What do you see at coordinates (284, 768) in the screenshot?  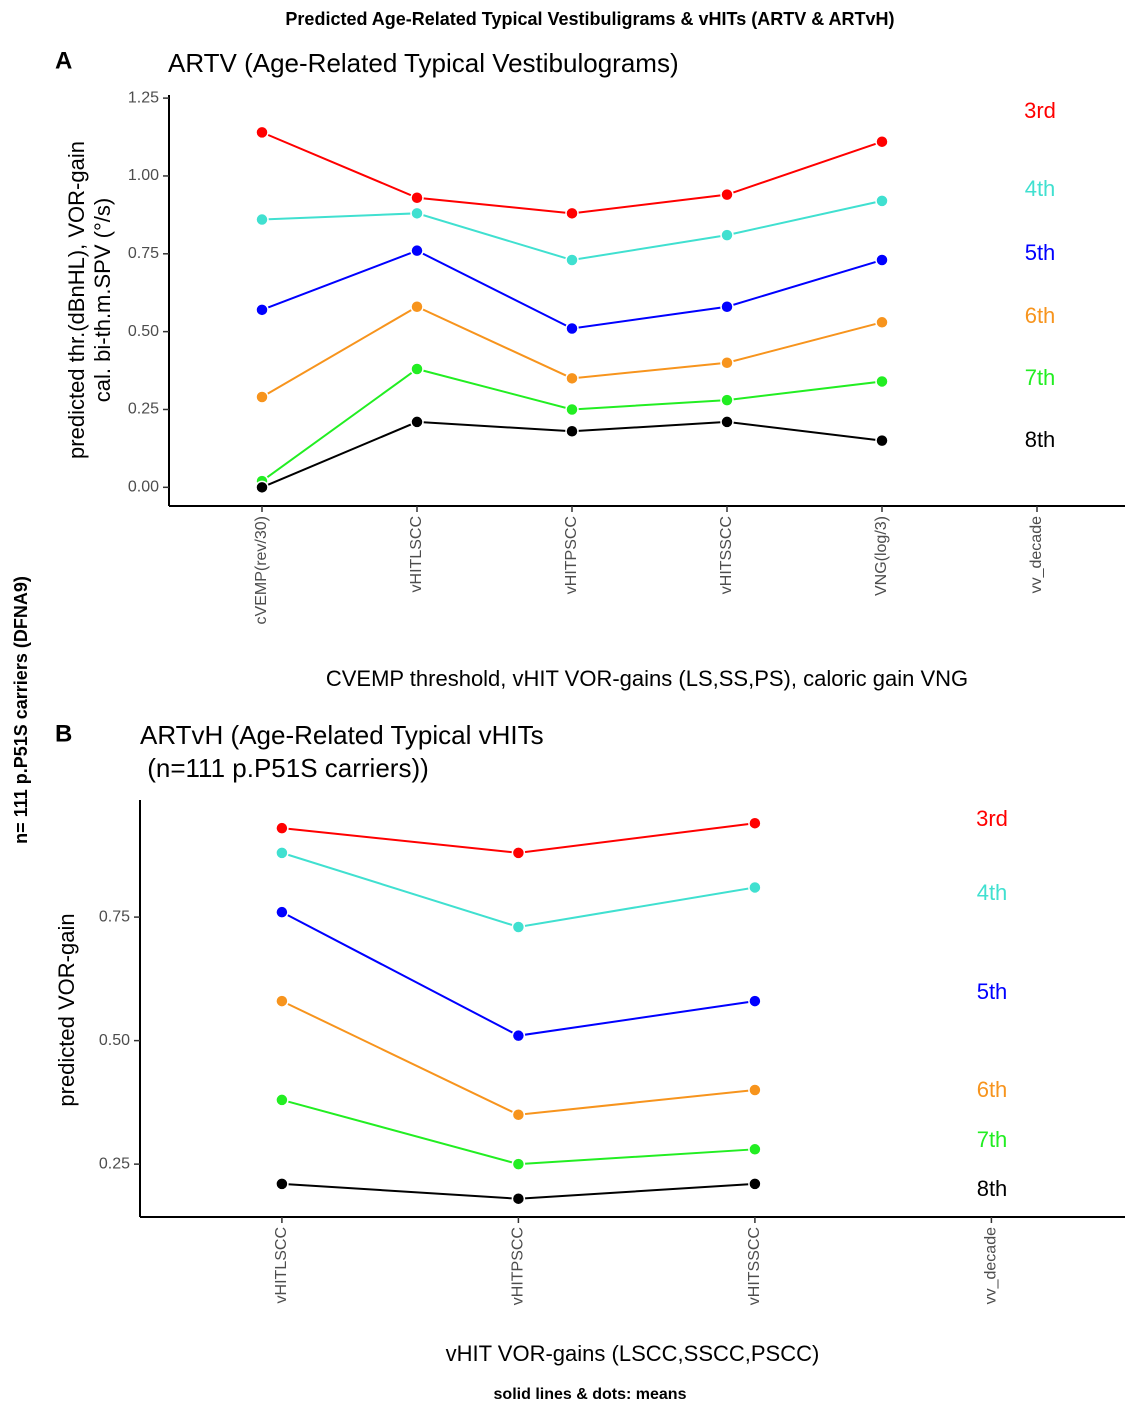 I see `panel-title: (n=111 p.P51S carriers))` at bounding box center [284, 768].